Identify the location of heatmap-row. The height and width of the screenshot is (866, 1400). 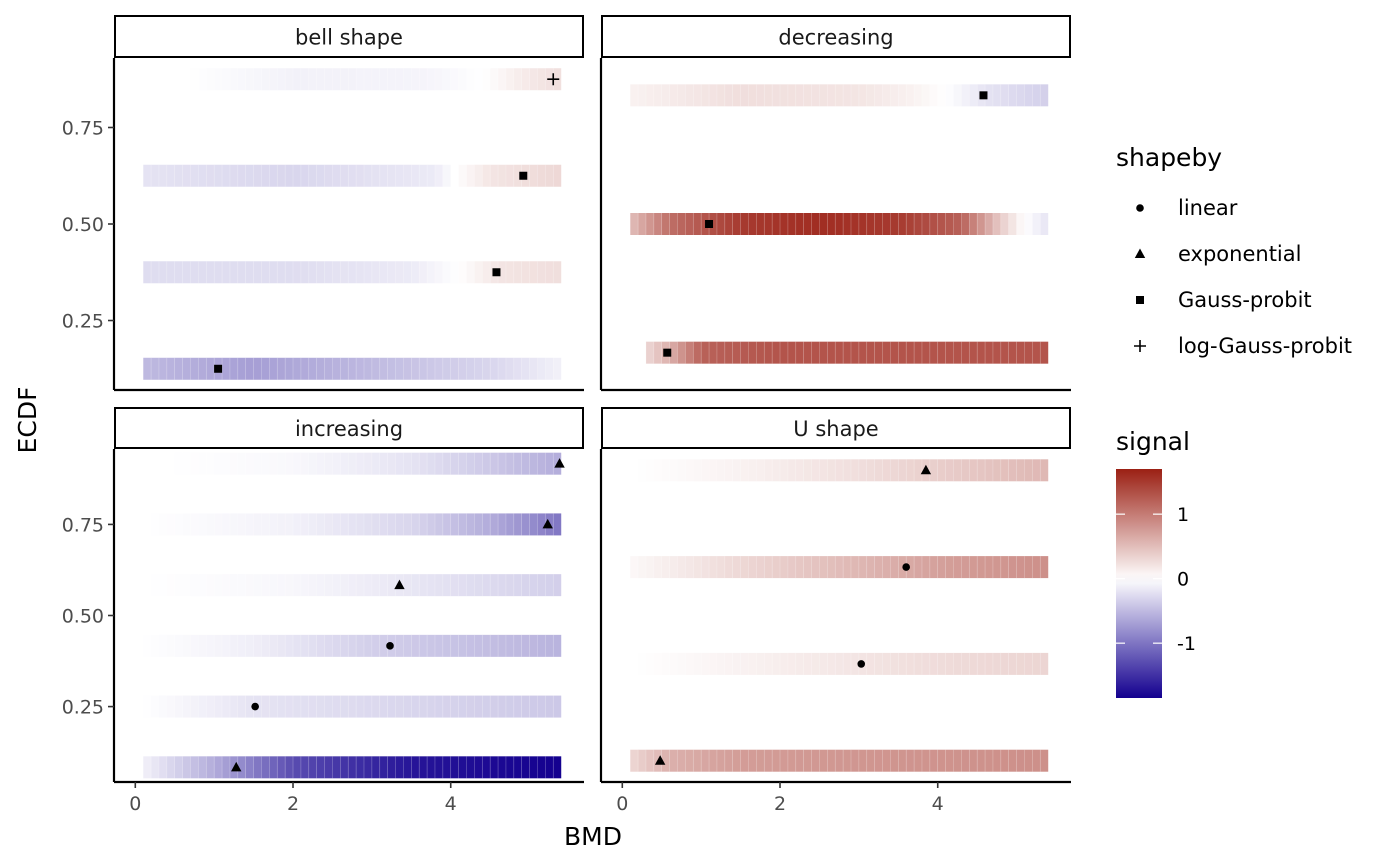
(364, 463).